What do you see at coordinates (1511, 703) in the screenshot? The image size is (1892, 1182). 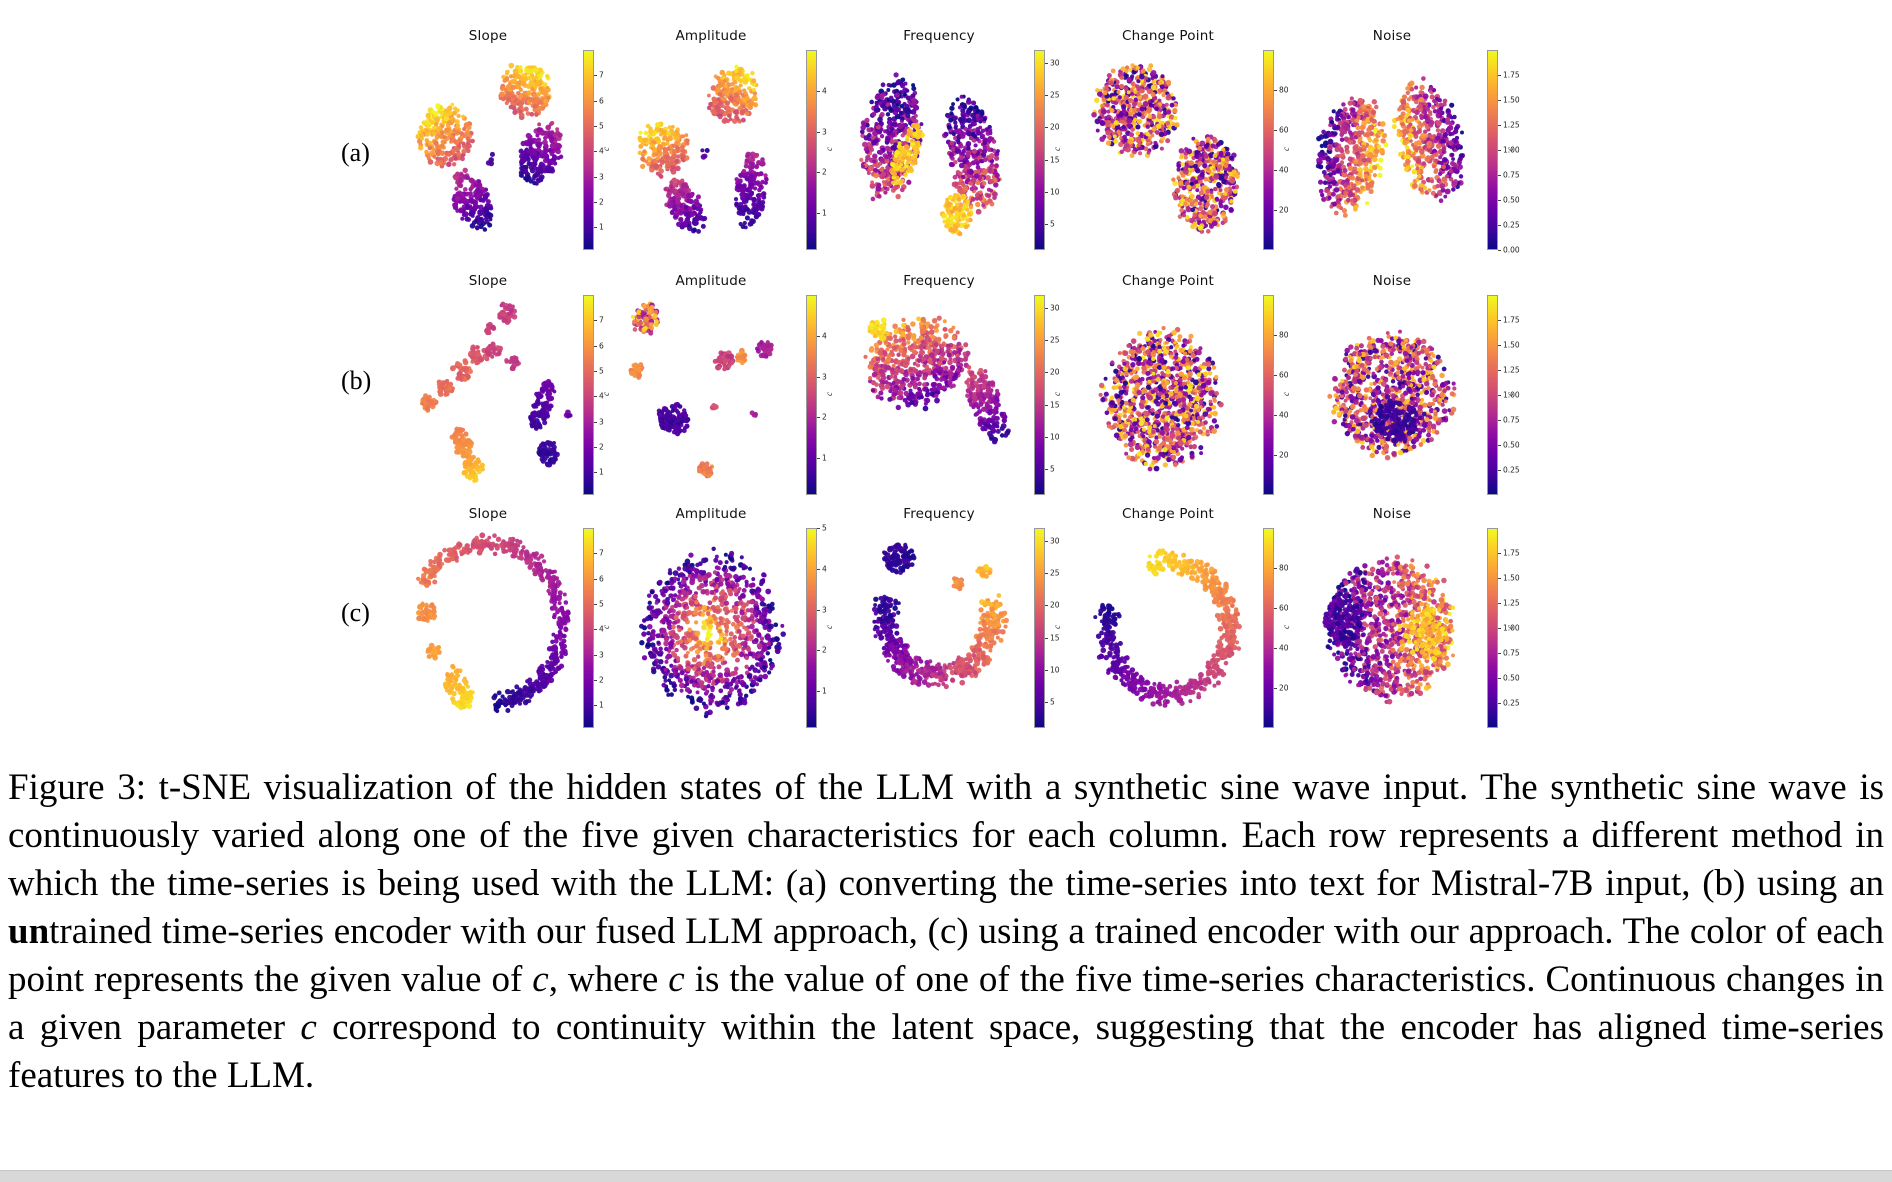 I see `colorbar-tick-label: 0.25` at bounding box center [1511, 703].